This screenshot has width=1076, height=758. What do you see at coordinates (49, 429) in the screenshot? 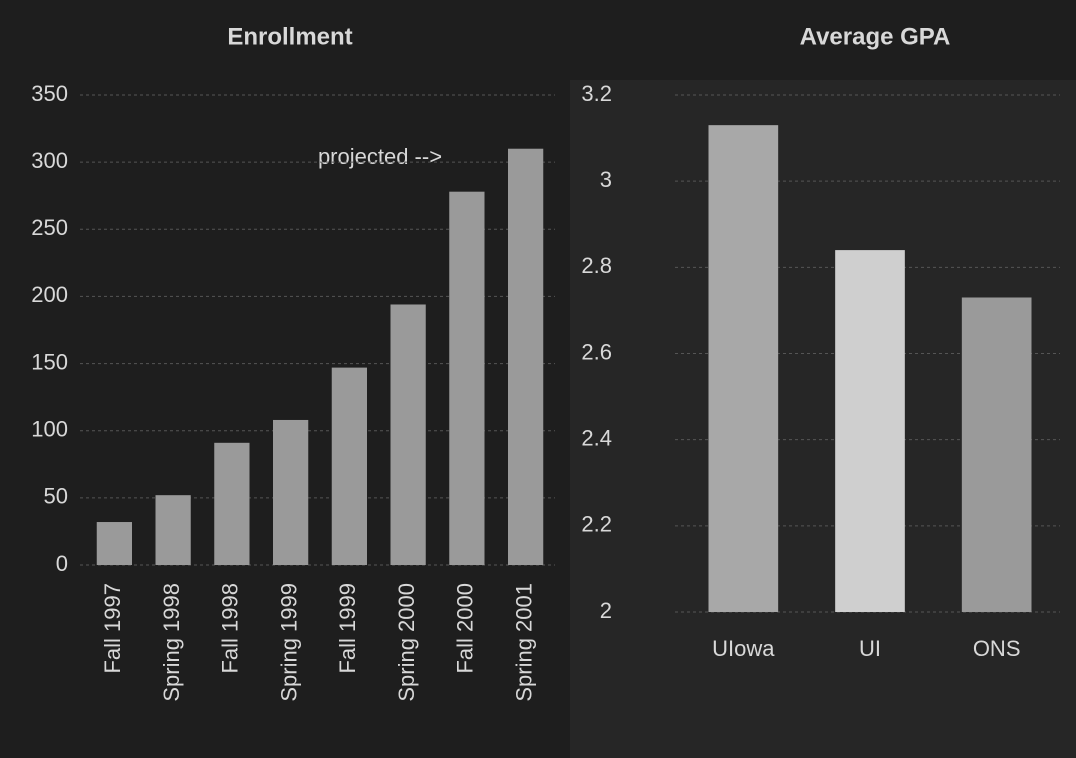
I see `y-tick-label: 100` at bounding box center [49, 429].